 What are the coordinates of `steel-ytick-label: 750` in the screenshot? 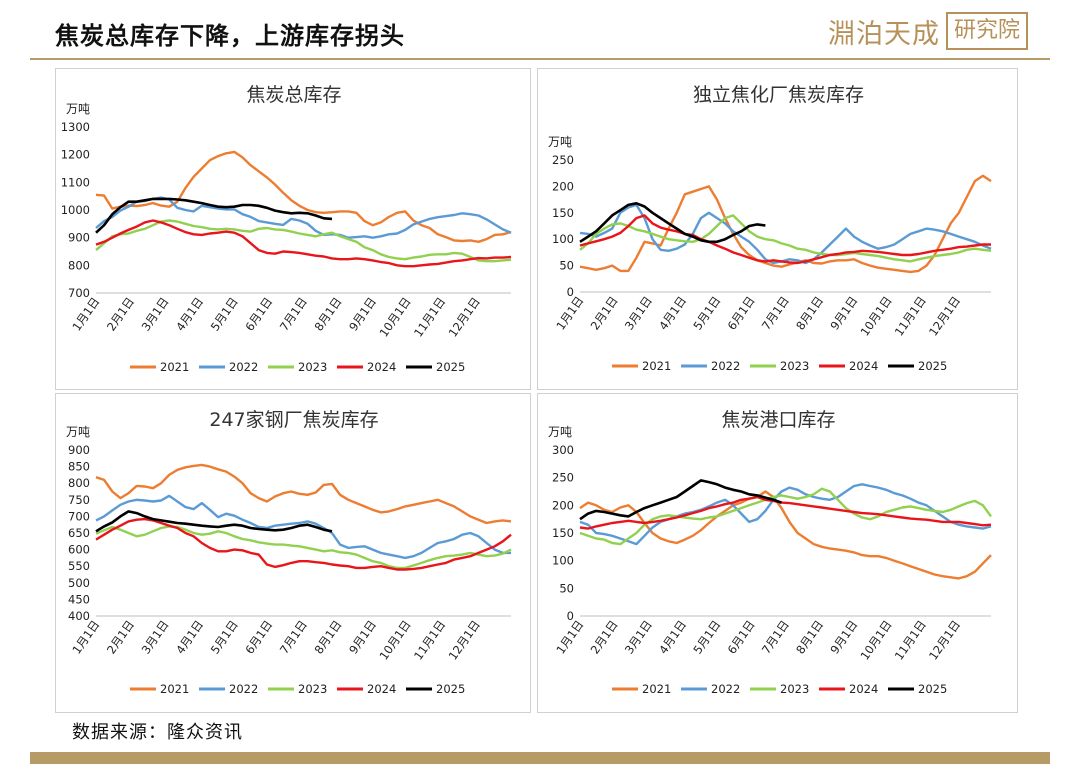 It's located at (79, 500).